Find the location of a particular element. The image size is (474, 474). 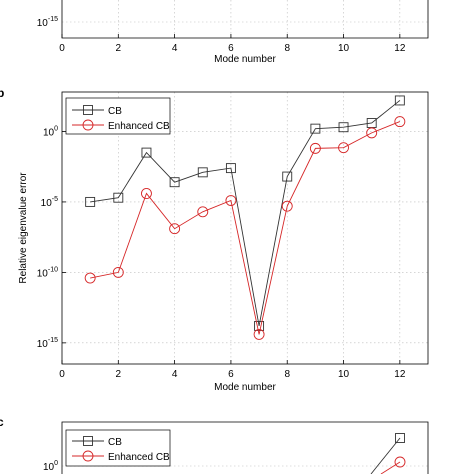

middle-y-ticks: 10⁰ 10⁻⁵ 10⁻¹⁰ 10⁻¹⁵ is located at coordinates (51, 237).